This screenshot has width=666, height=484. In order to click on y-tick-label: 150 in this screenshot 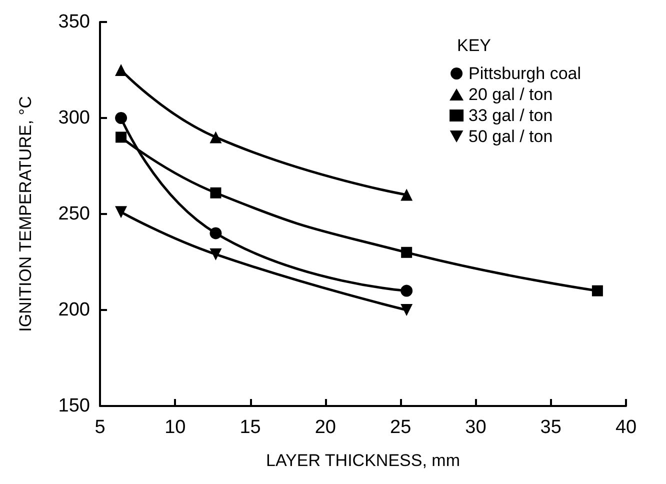, I will do `click(74, 406)`.